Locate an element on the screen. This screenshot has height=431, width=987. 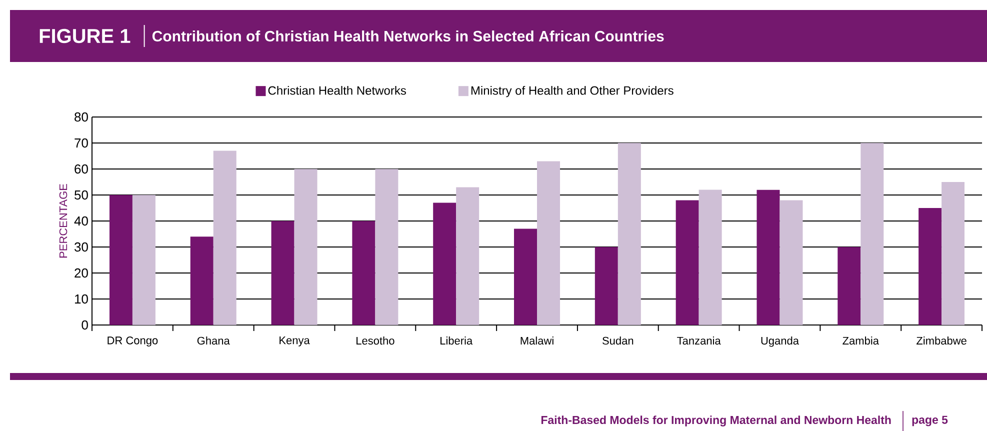
y-tick-label: 40 is located at coordinates (81, 221).